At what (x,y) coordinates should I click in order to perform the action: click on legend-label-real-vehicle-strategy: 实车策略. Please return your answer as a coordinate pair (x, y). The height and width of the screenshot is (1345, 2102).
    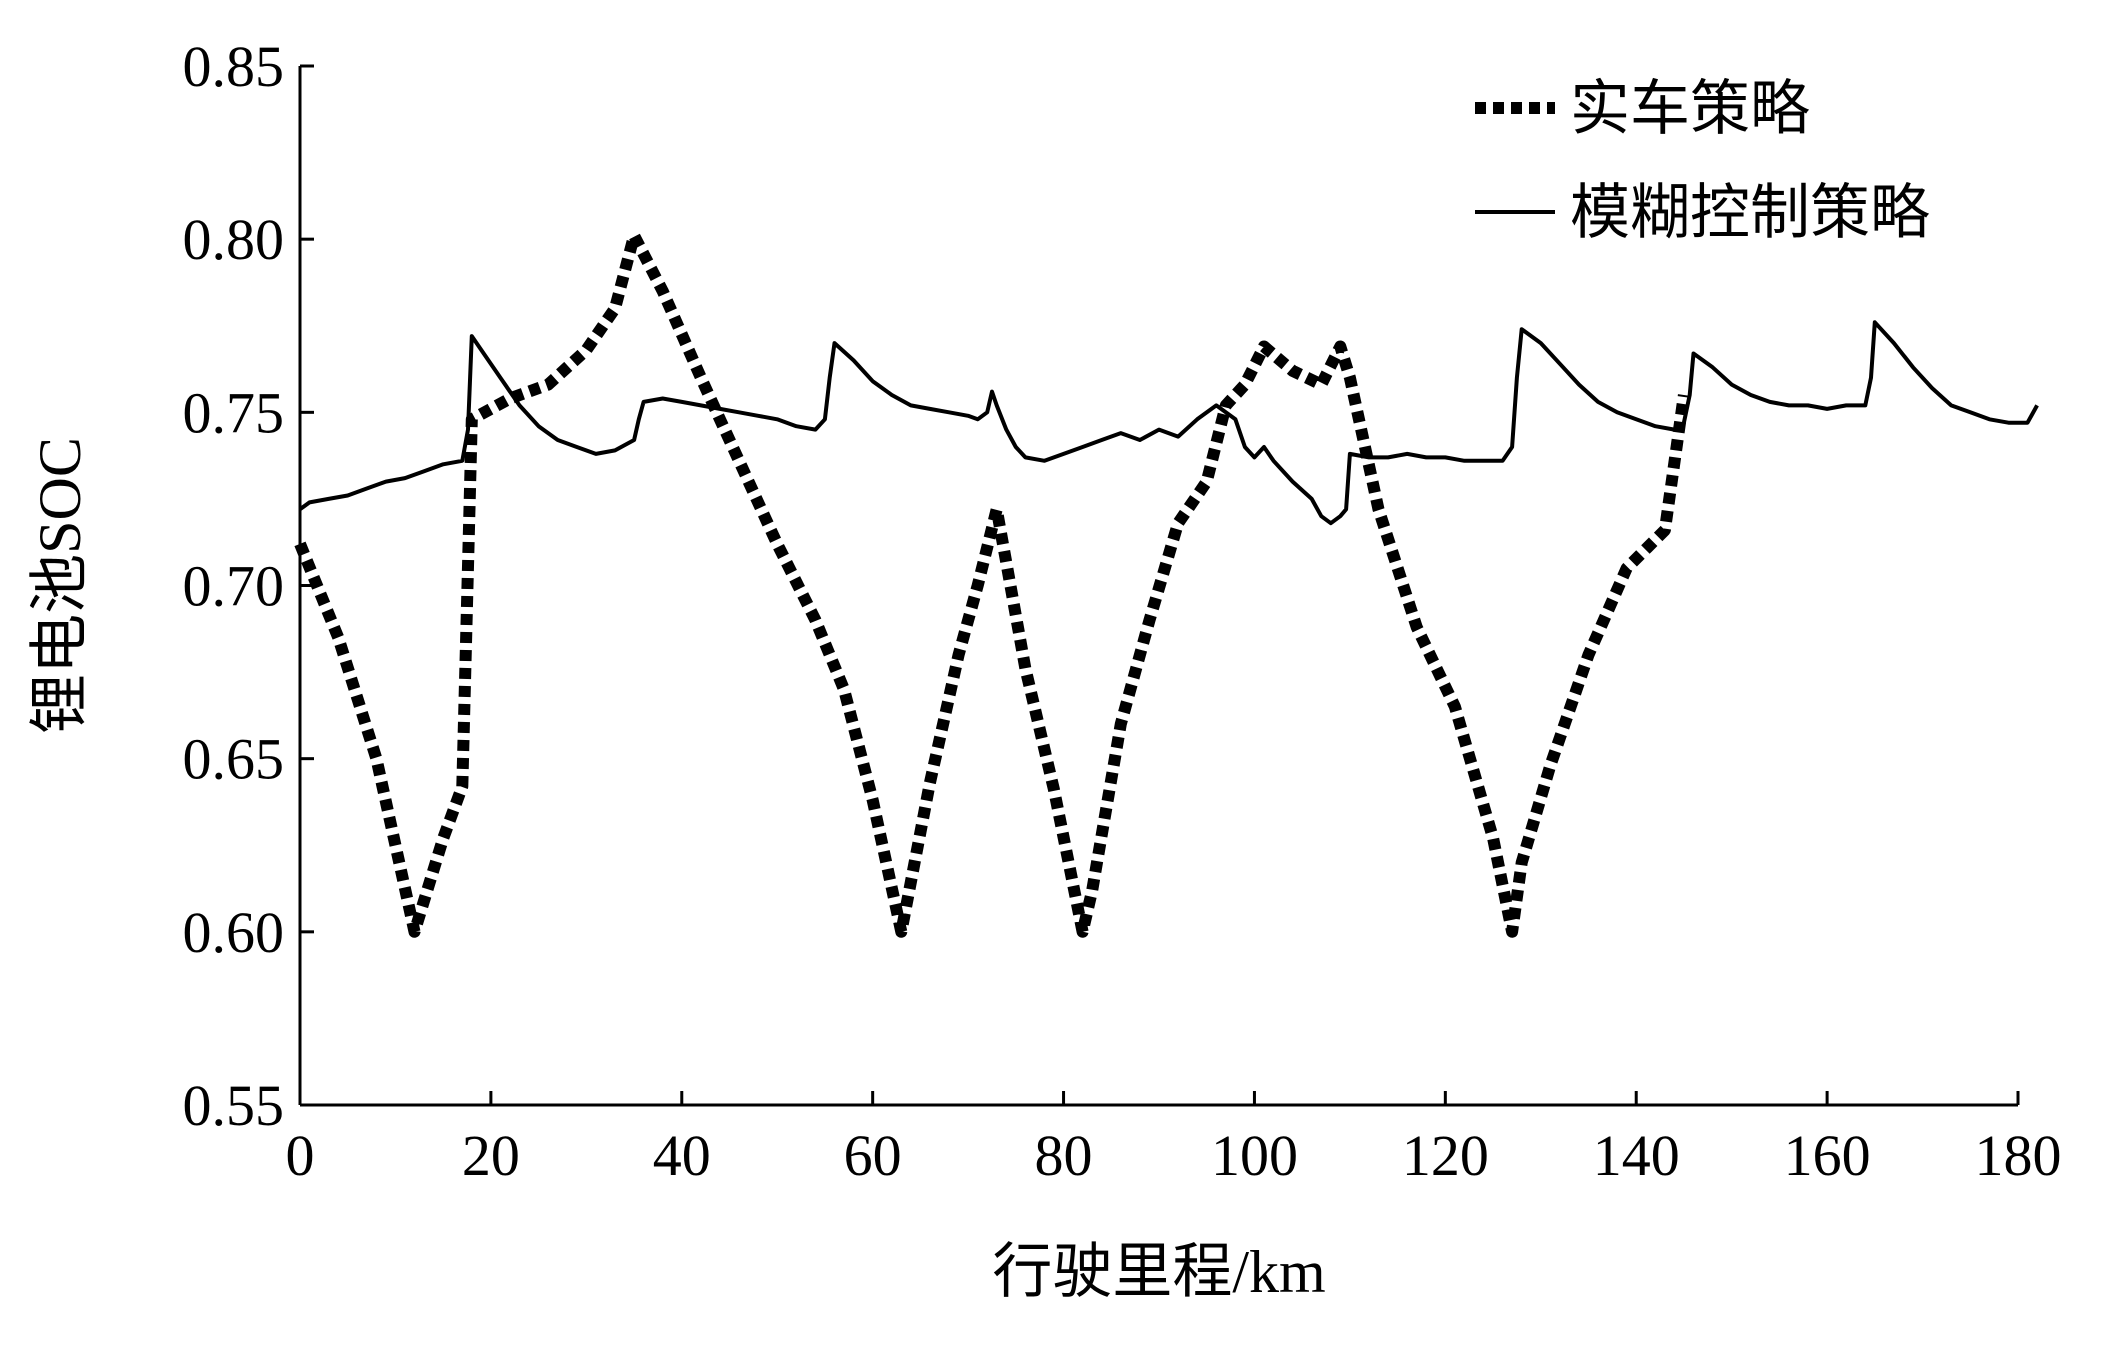
    Looking at the image, I should click on (1690, 109).